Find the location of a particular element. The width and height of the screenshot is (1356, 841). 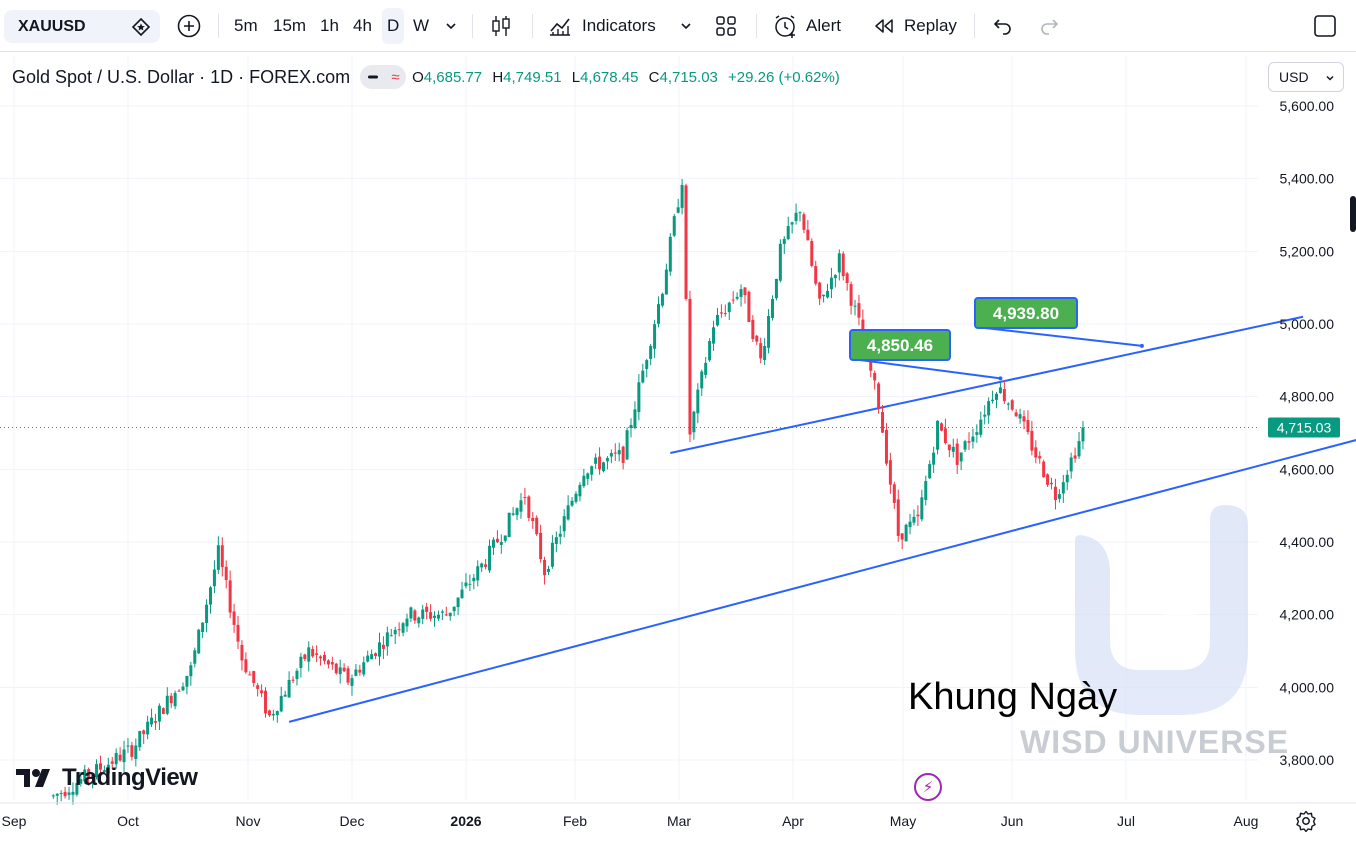

price-tick-label: 5,400.00 is located at coordinates (1307, 179).